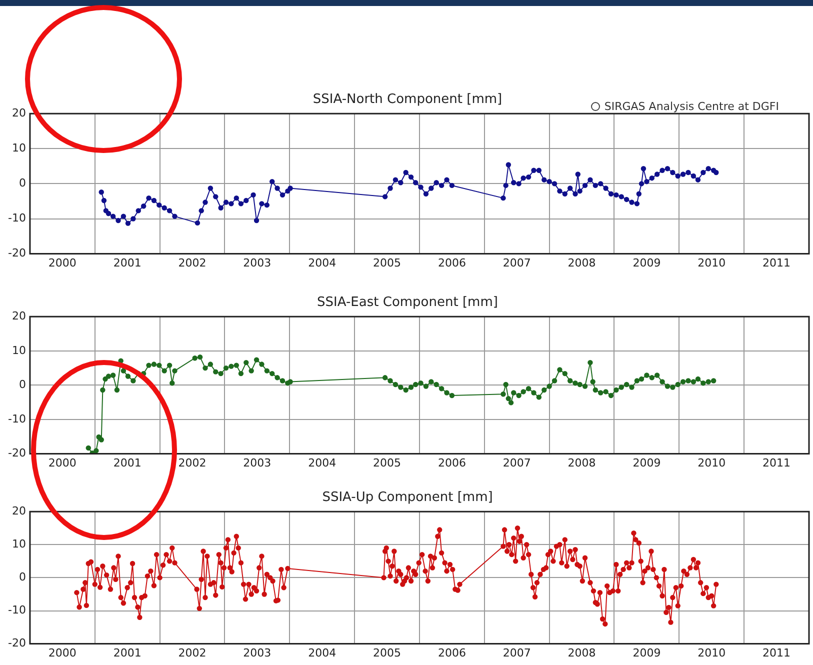 Image resolution: width=813 pixels, height=665 pixels. What do you see at coordinates (407, 302) in the screenshot?
I see `chart-title: SSIA-East Component [mm]` at bounding box center [407, 302].